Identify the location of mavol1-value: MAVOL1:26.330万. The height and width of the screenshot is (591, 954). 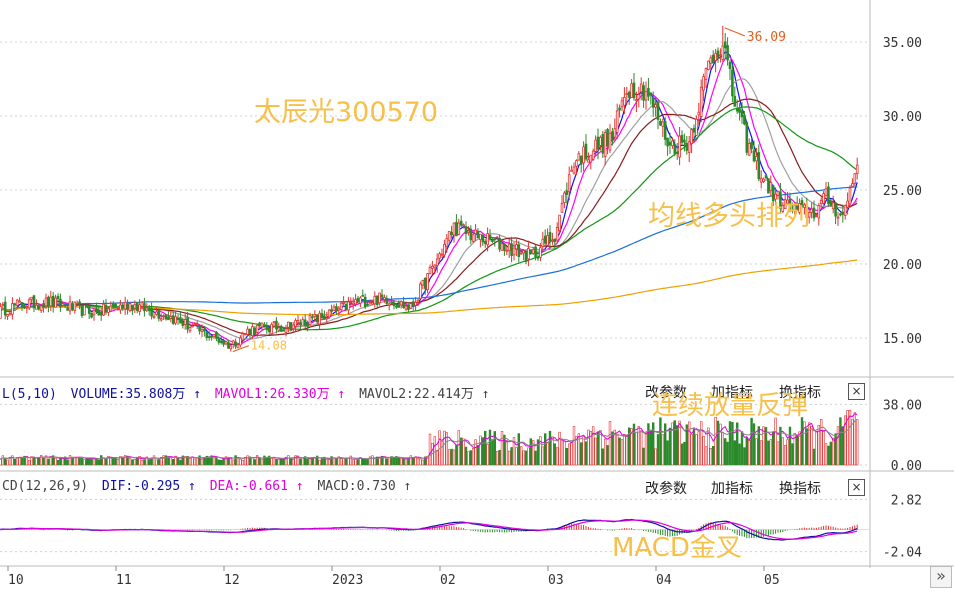
(272, 394).